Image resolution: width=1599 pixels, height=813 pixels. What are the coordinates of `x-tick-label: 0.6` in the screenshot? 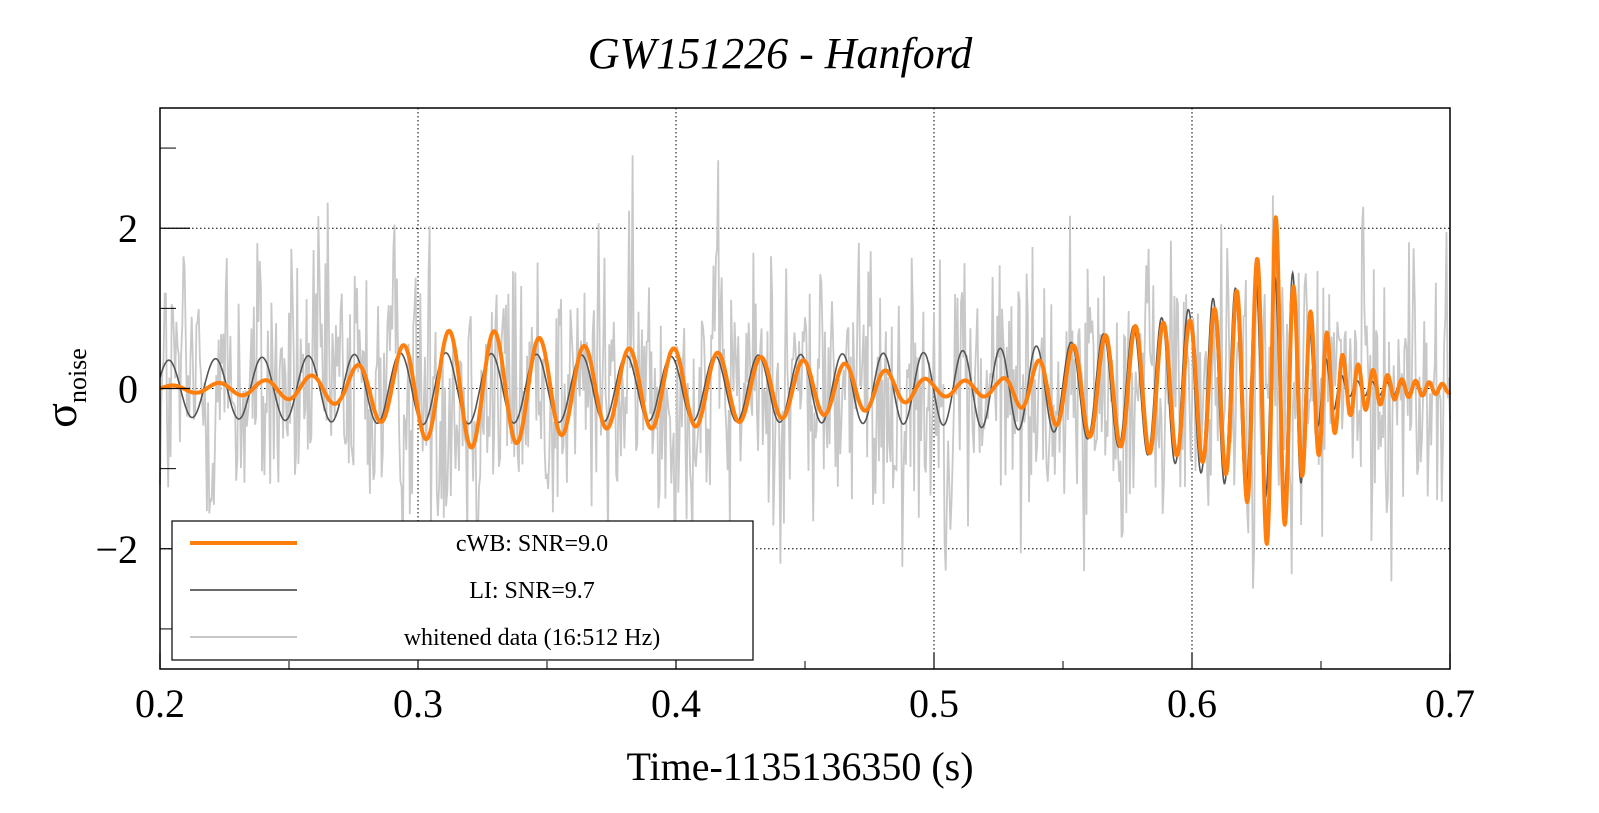 It's located at (1192, 703).